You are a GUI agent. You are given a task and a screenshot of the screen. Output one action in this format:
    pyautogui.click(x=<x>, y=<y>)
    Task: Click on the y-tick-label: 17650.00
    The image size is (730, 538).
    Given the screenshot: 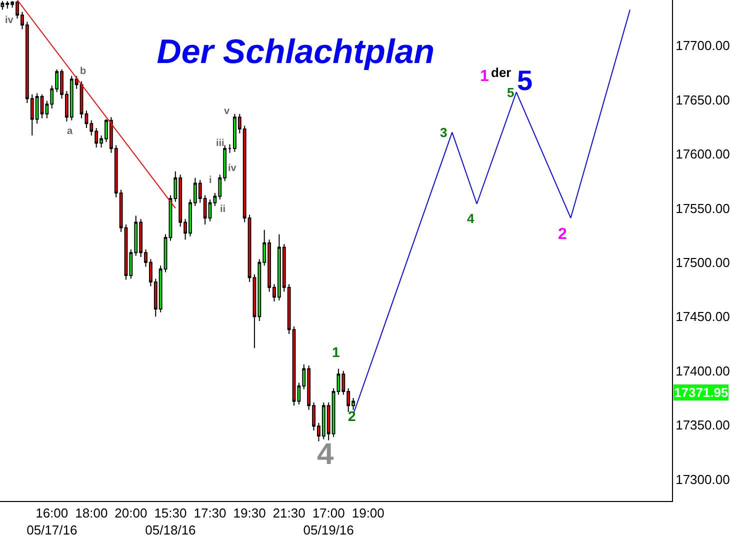 What is the action you would take?
    pyautogui.click(x=703, y=100)
    